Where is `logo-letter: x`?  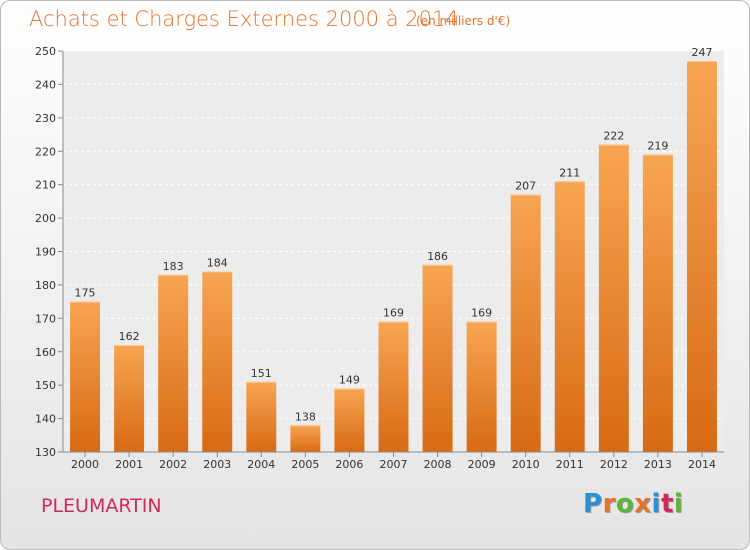
logo-letter: x is located at coordinates (643, 504).